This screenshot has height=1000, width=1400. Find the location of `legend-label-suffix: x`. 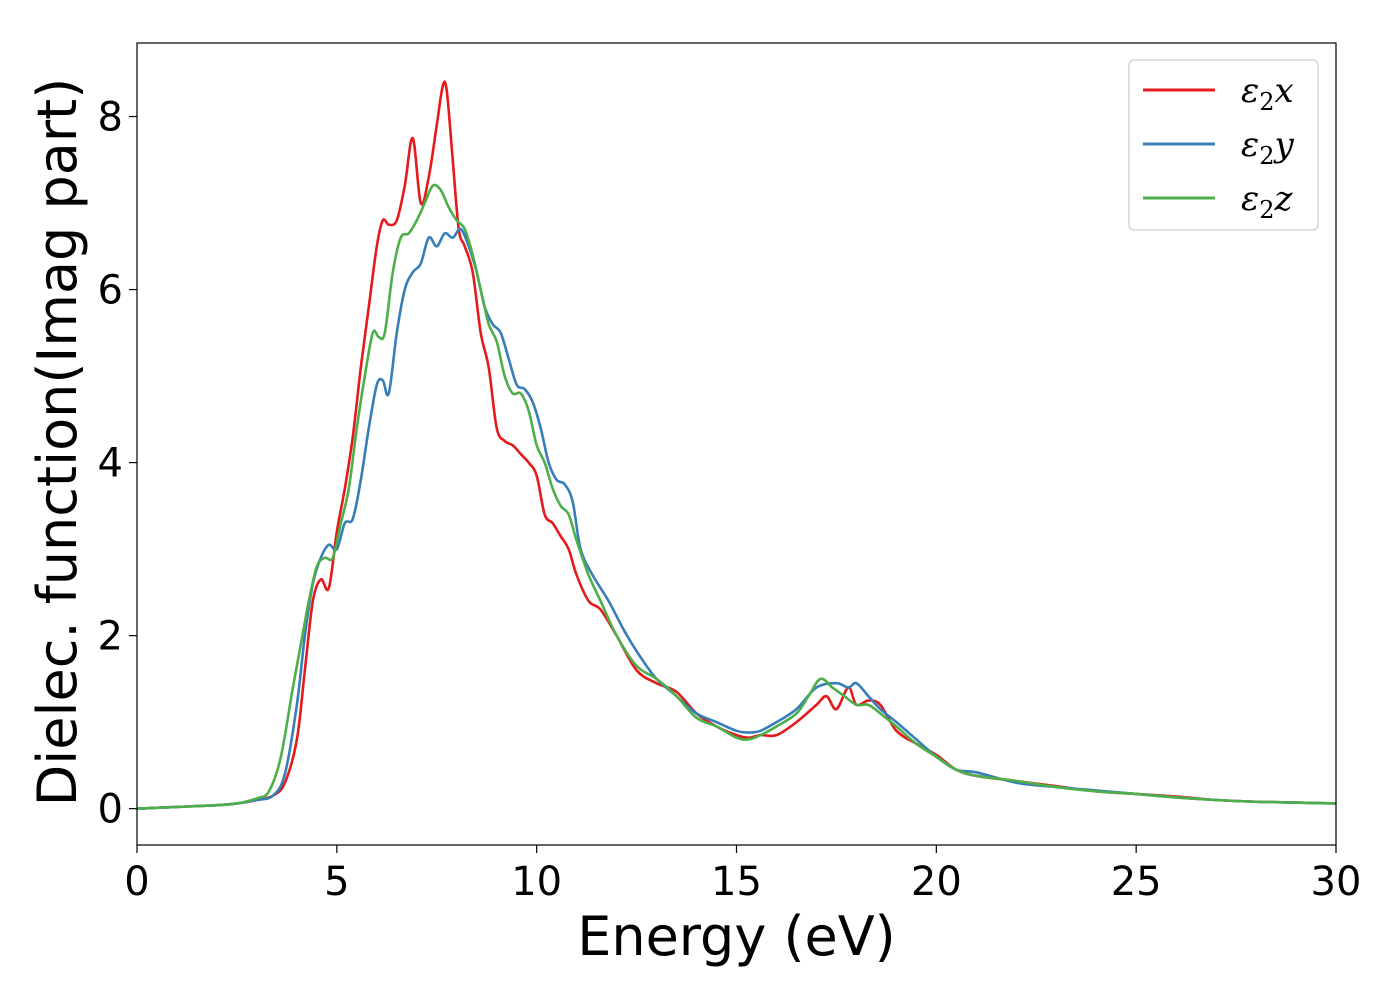

legend-label-suffix: x is located at coordinates (1284, 91).